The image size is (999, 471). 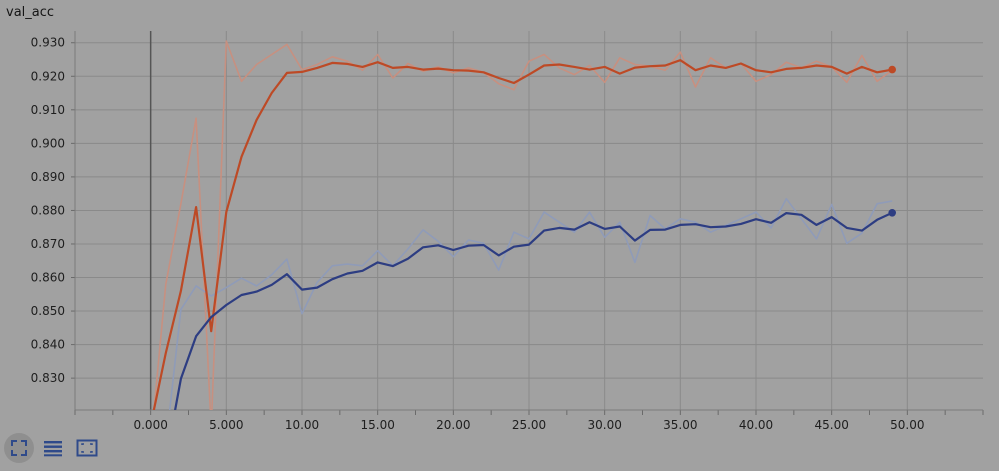 What do you see at coordinates (48, 210) in the screenshot?
I see `y-tick-label: 0.880` at bounding box center [48, 210].